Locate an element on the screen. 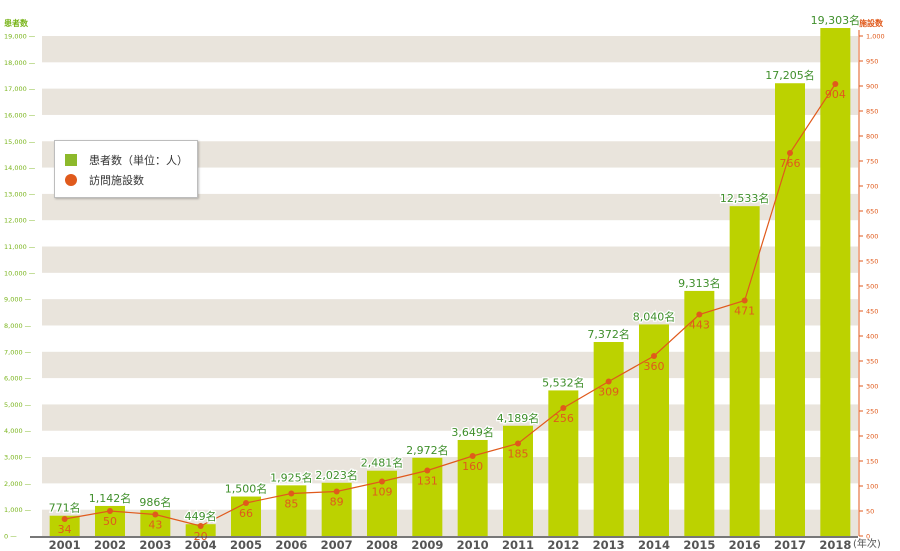  line-value-label: 766 is located at coordinates (790, 163).